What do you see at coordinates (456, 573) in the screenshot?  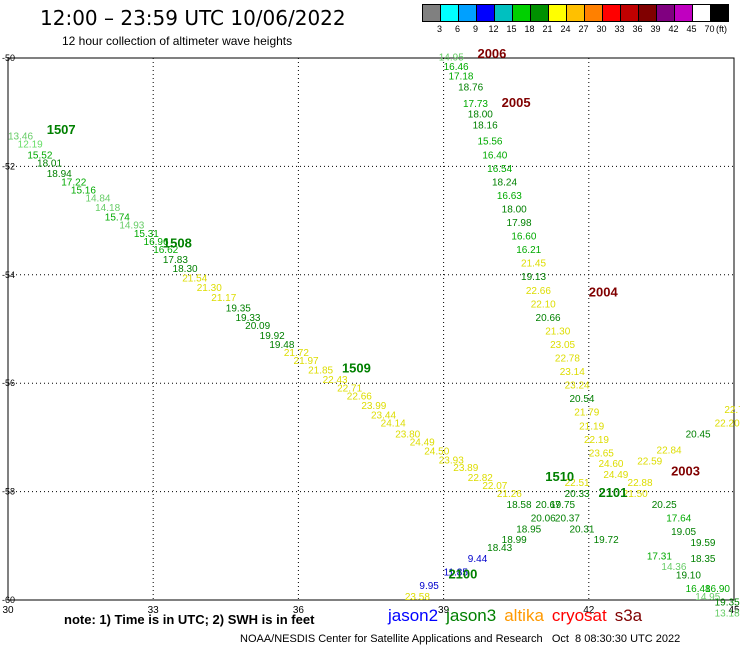 I see `wave-height-value: 11.85` at bounding box center [456, 573].